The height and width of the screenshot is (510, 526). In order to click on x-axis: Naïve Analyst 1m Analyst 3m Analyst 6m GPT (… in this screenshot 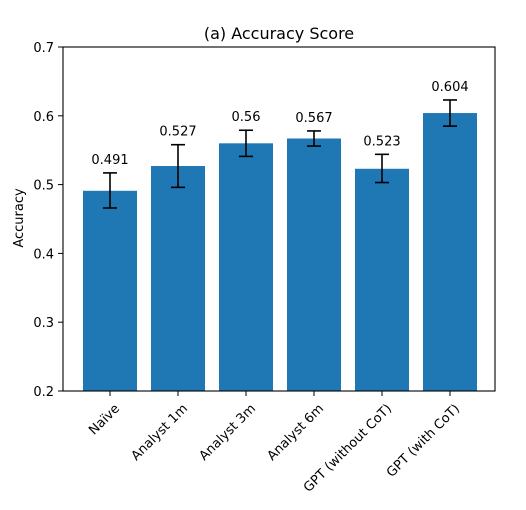, I will do `click(274, 443)`.